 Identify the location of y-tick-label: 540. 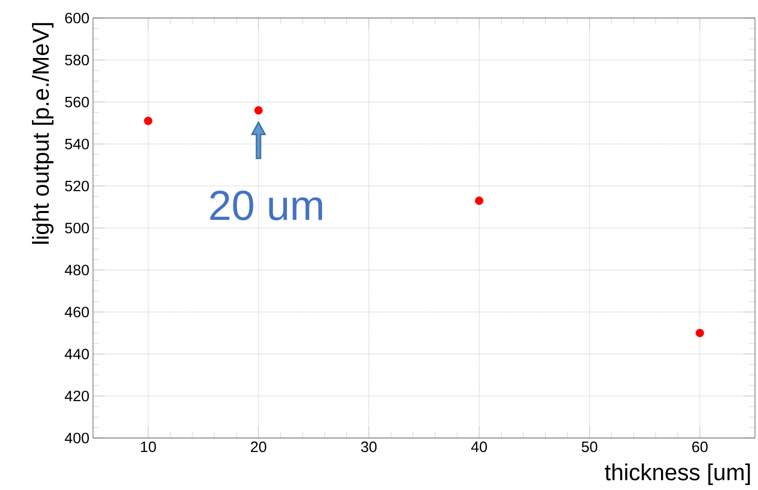
(77, 144).